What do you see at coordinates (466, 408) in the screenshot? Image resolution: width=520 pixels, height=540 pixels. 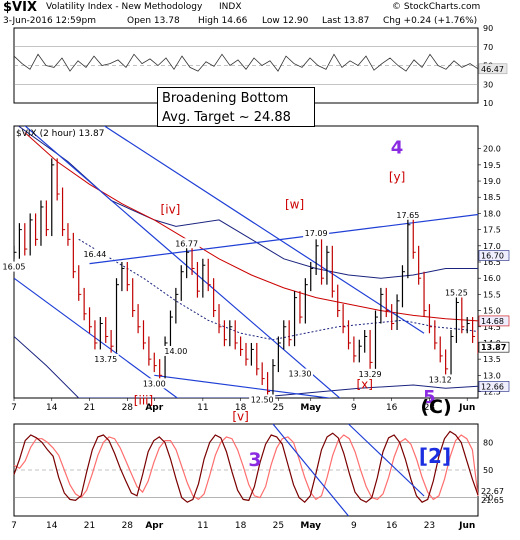 I see `price-x-tick-label: Jun` at bounding box center [466, 408].